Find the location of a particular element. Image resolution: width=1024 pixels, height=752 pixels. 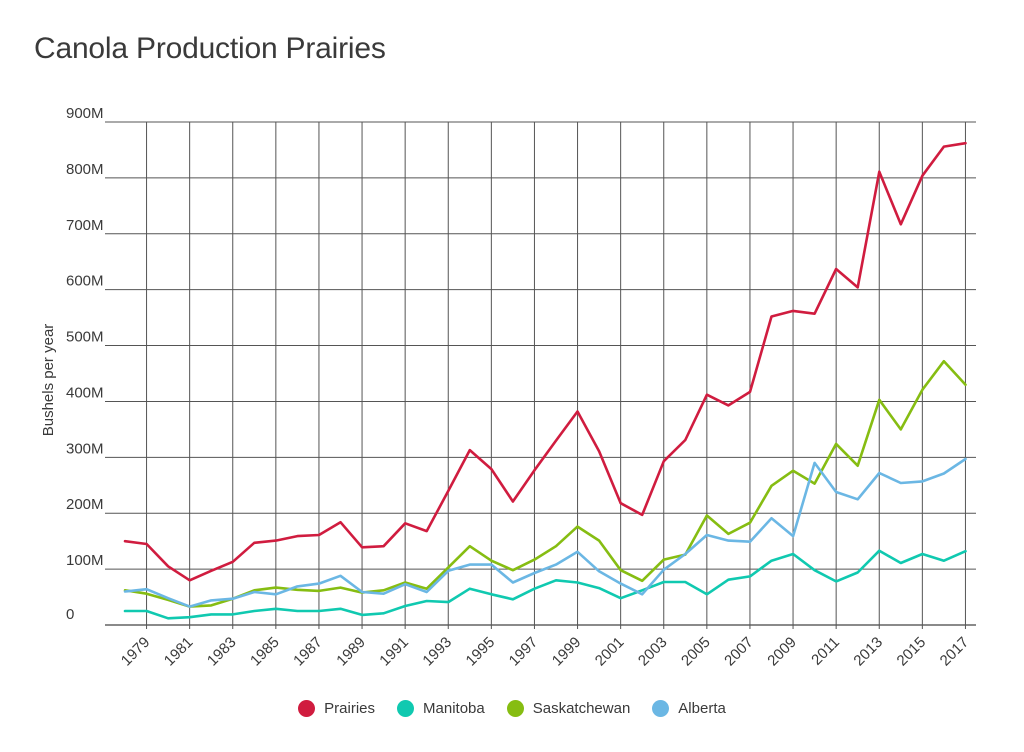

legend-label: Saskatchewan is located at coordinates (581, 708).